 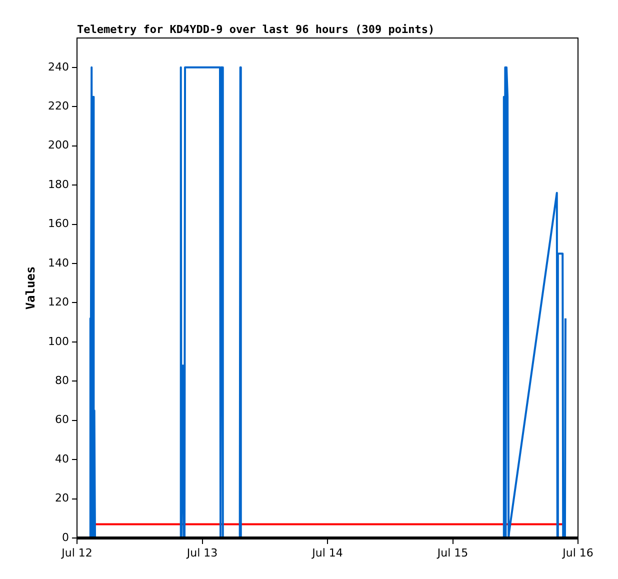 I want to click on x-tick-label: Jul 15, so click(x=452, y=553).